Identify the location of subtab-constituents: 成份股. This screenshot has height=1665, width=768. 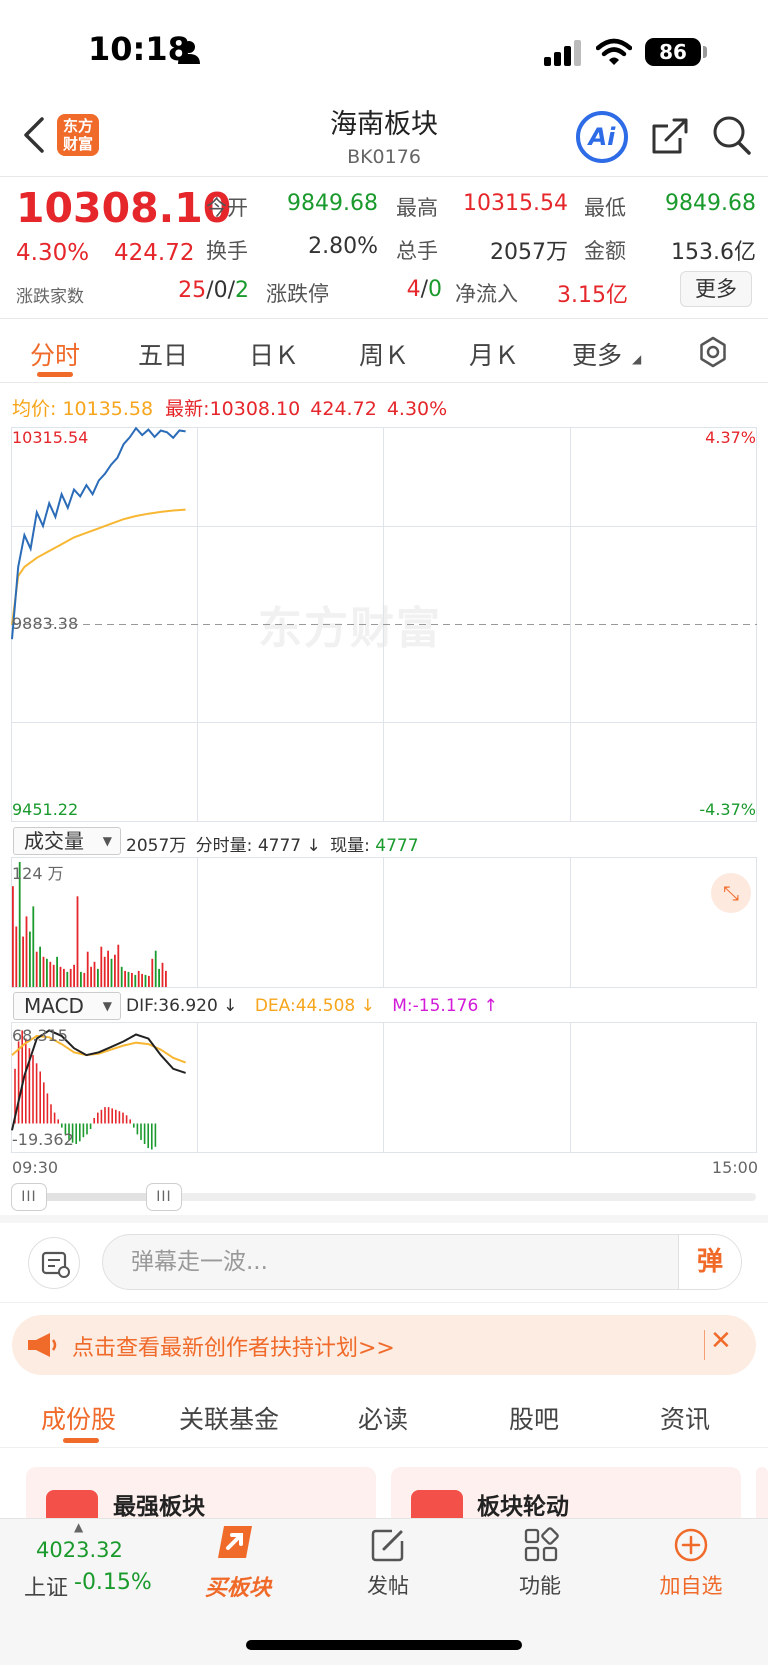
(79, 1419).